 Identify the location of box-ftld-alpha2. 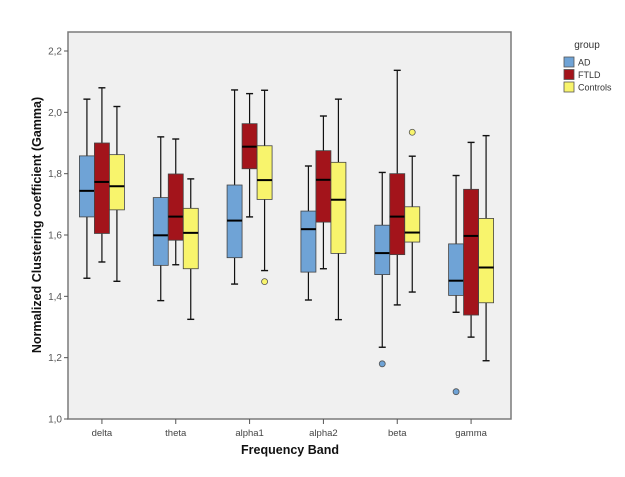
(323, 192).